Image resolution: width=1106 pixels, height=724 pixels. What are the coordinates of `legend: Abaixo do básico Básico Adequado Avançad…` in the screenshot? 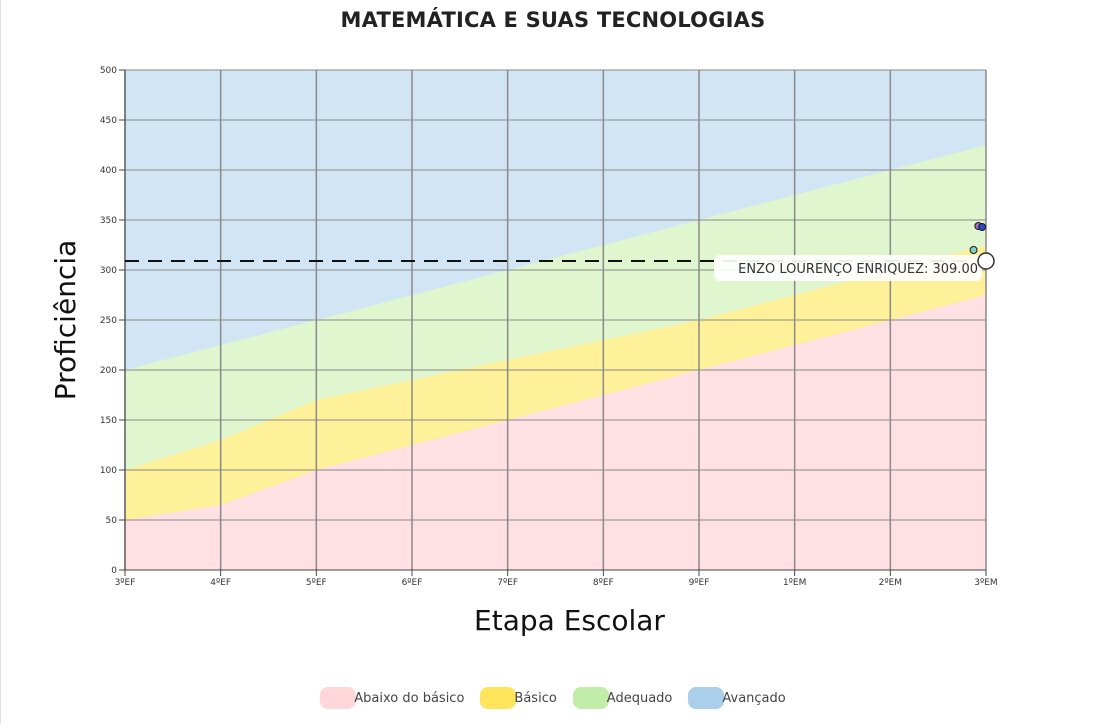 It's located at (553, 698).